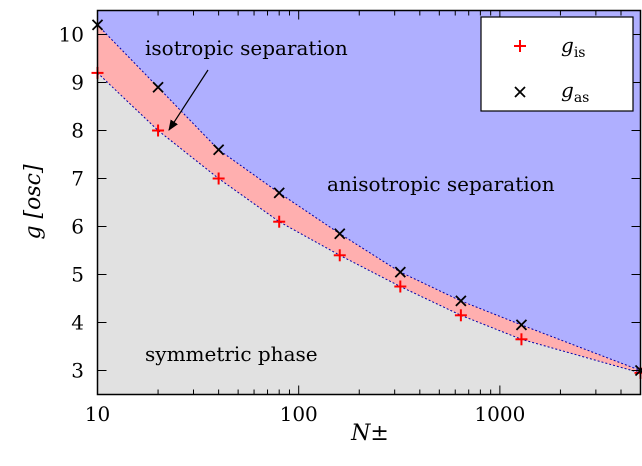 Image resolution: width=642 pixels, height=466 pixels. What do you see at coordinates (97, 414) in the screenshot?
I see `x-tick-label: 10` at bounding box center [97, 414].